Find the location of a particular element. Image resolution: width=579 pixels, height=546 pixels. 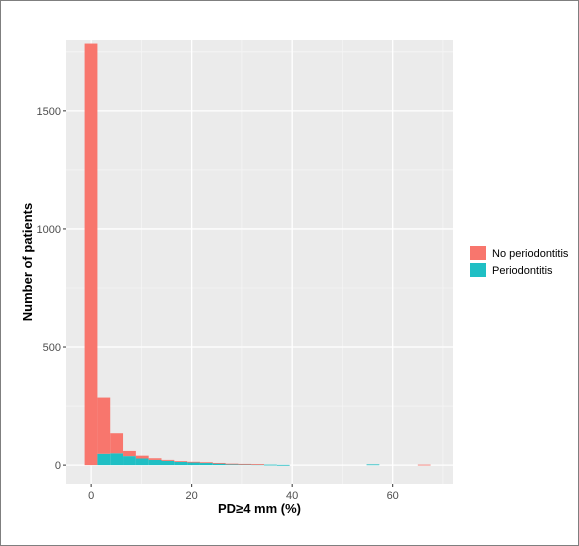

legend-key-no-periodontitis is located at coordinates (478, 253).